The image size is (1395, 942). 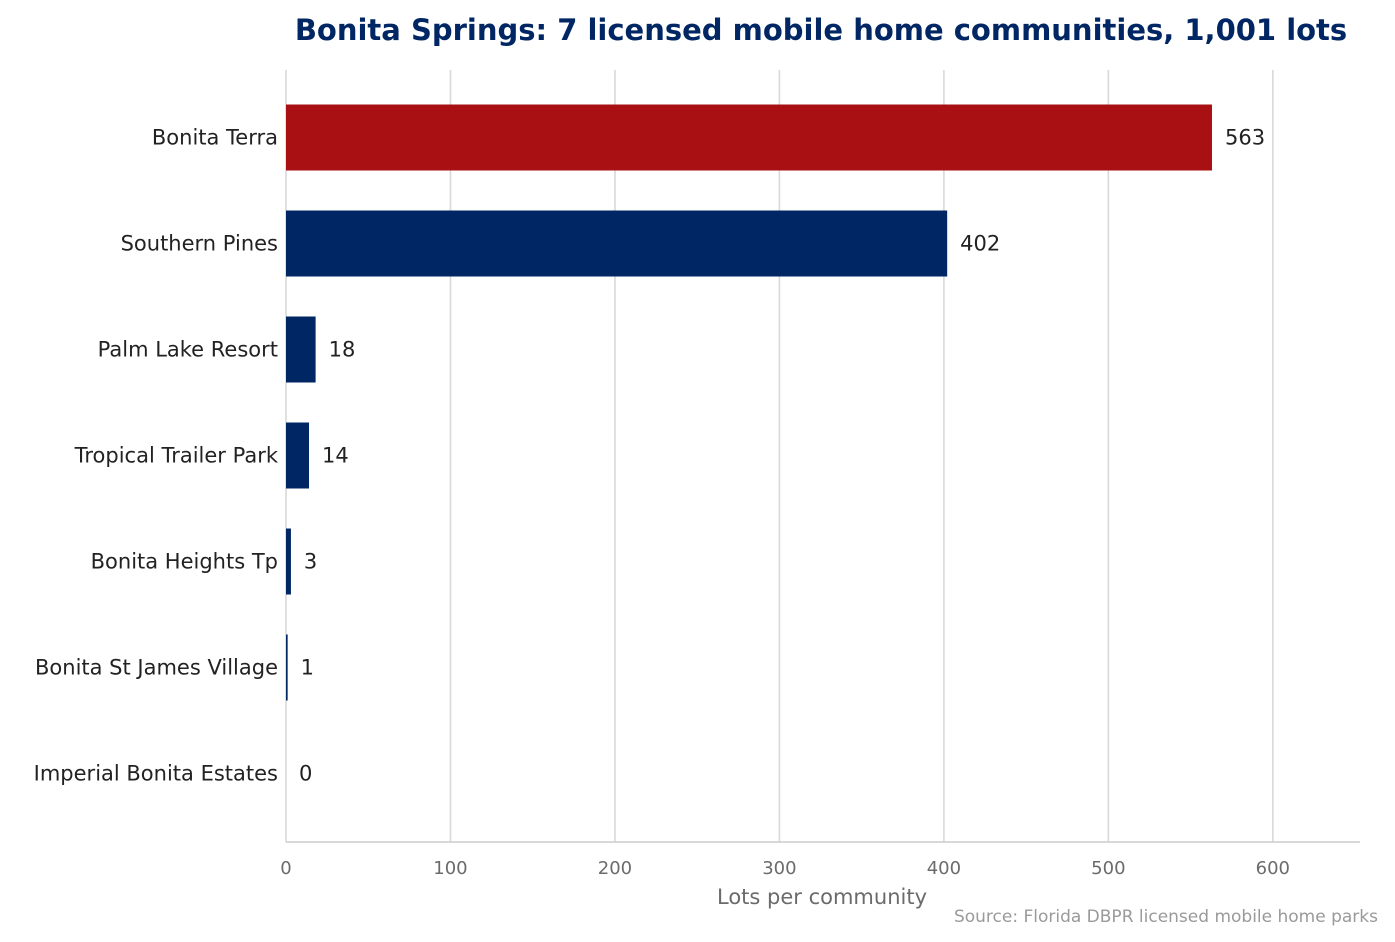 What do you see at coordinates (199, 244) in the screenshot?
I see `category-label: Southern Pines` at bounding box center [199, 244].